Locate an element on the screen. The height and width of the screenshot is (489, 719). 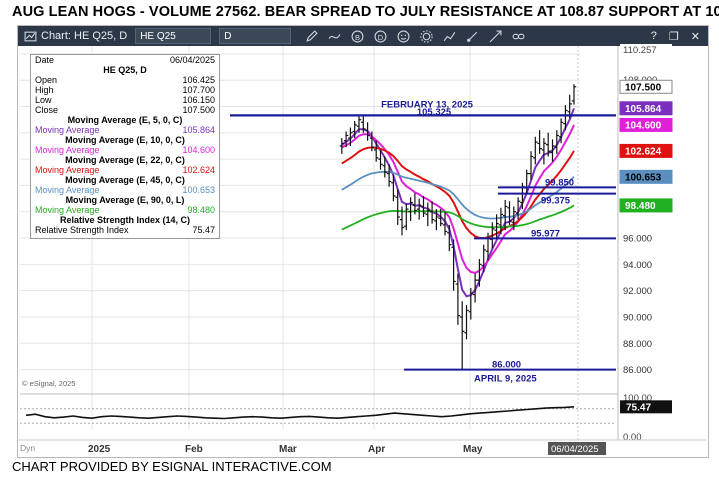
annotation-value: 86.000 is located at coordinates (506, 365).